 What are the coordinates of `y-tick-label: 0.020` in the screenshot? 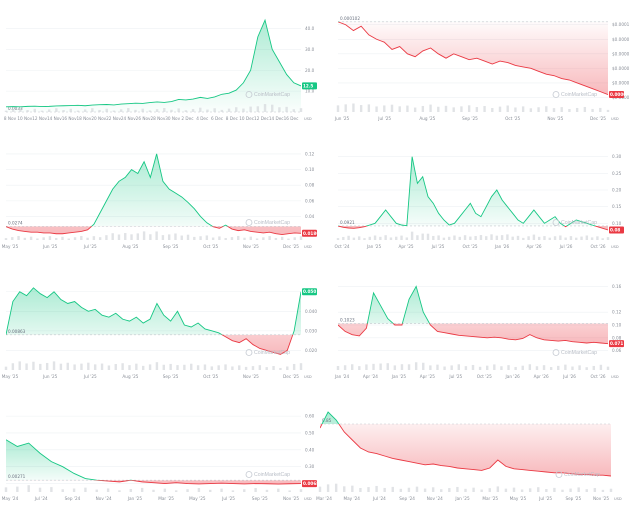 It's located at (311, 350).